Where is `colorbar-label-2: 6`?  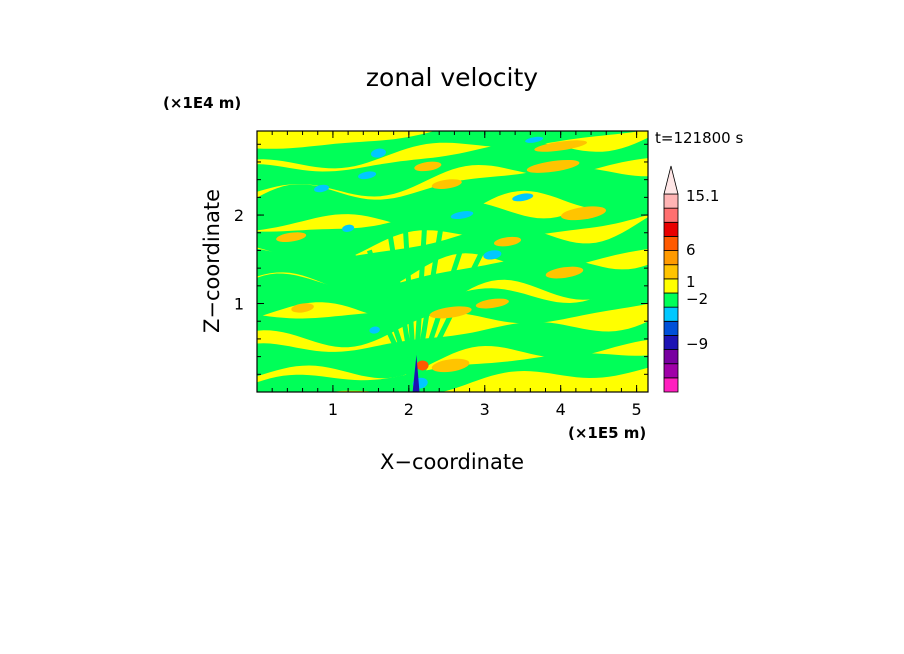 colorbar-label-2: 6 is located at coordinates (691, 250).